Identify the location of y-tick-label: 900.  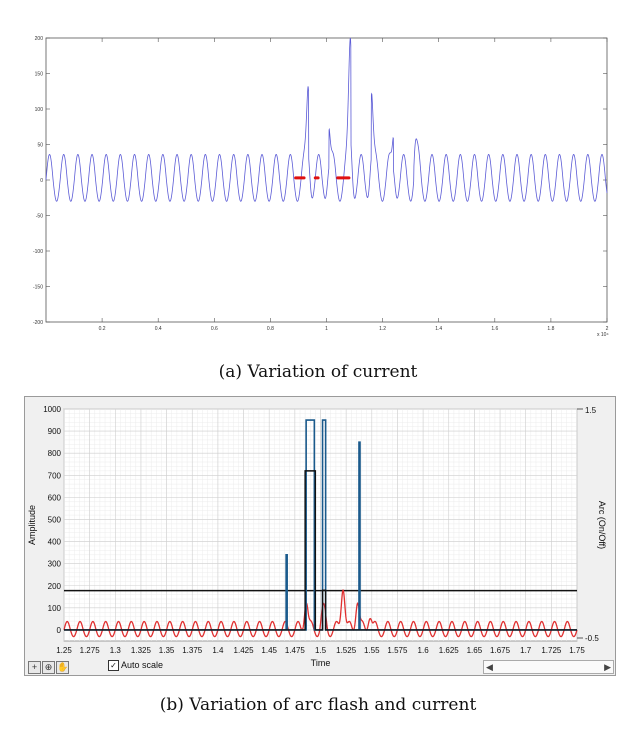
(55, 431).